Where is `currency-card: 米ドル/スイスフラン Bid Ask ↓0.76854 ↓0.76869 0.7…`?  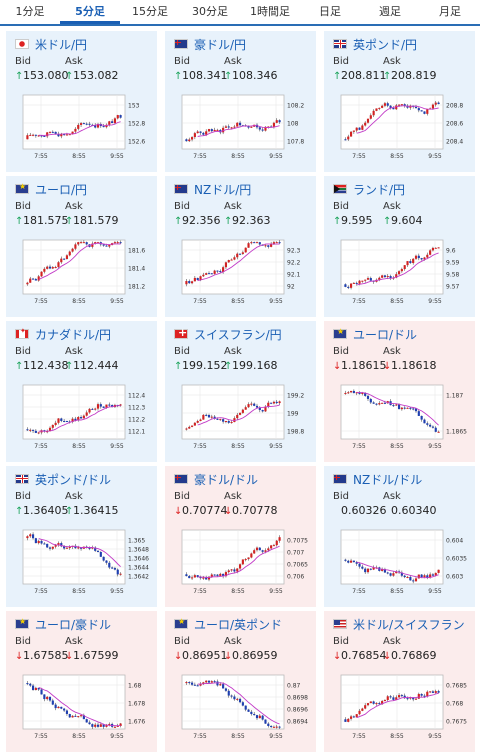 currency-card: 米ドル/スイスフラン Bid Ask ↓0.76854 ↓0.76869 0.7… is located at coordinates (399, 681).